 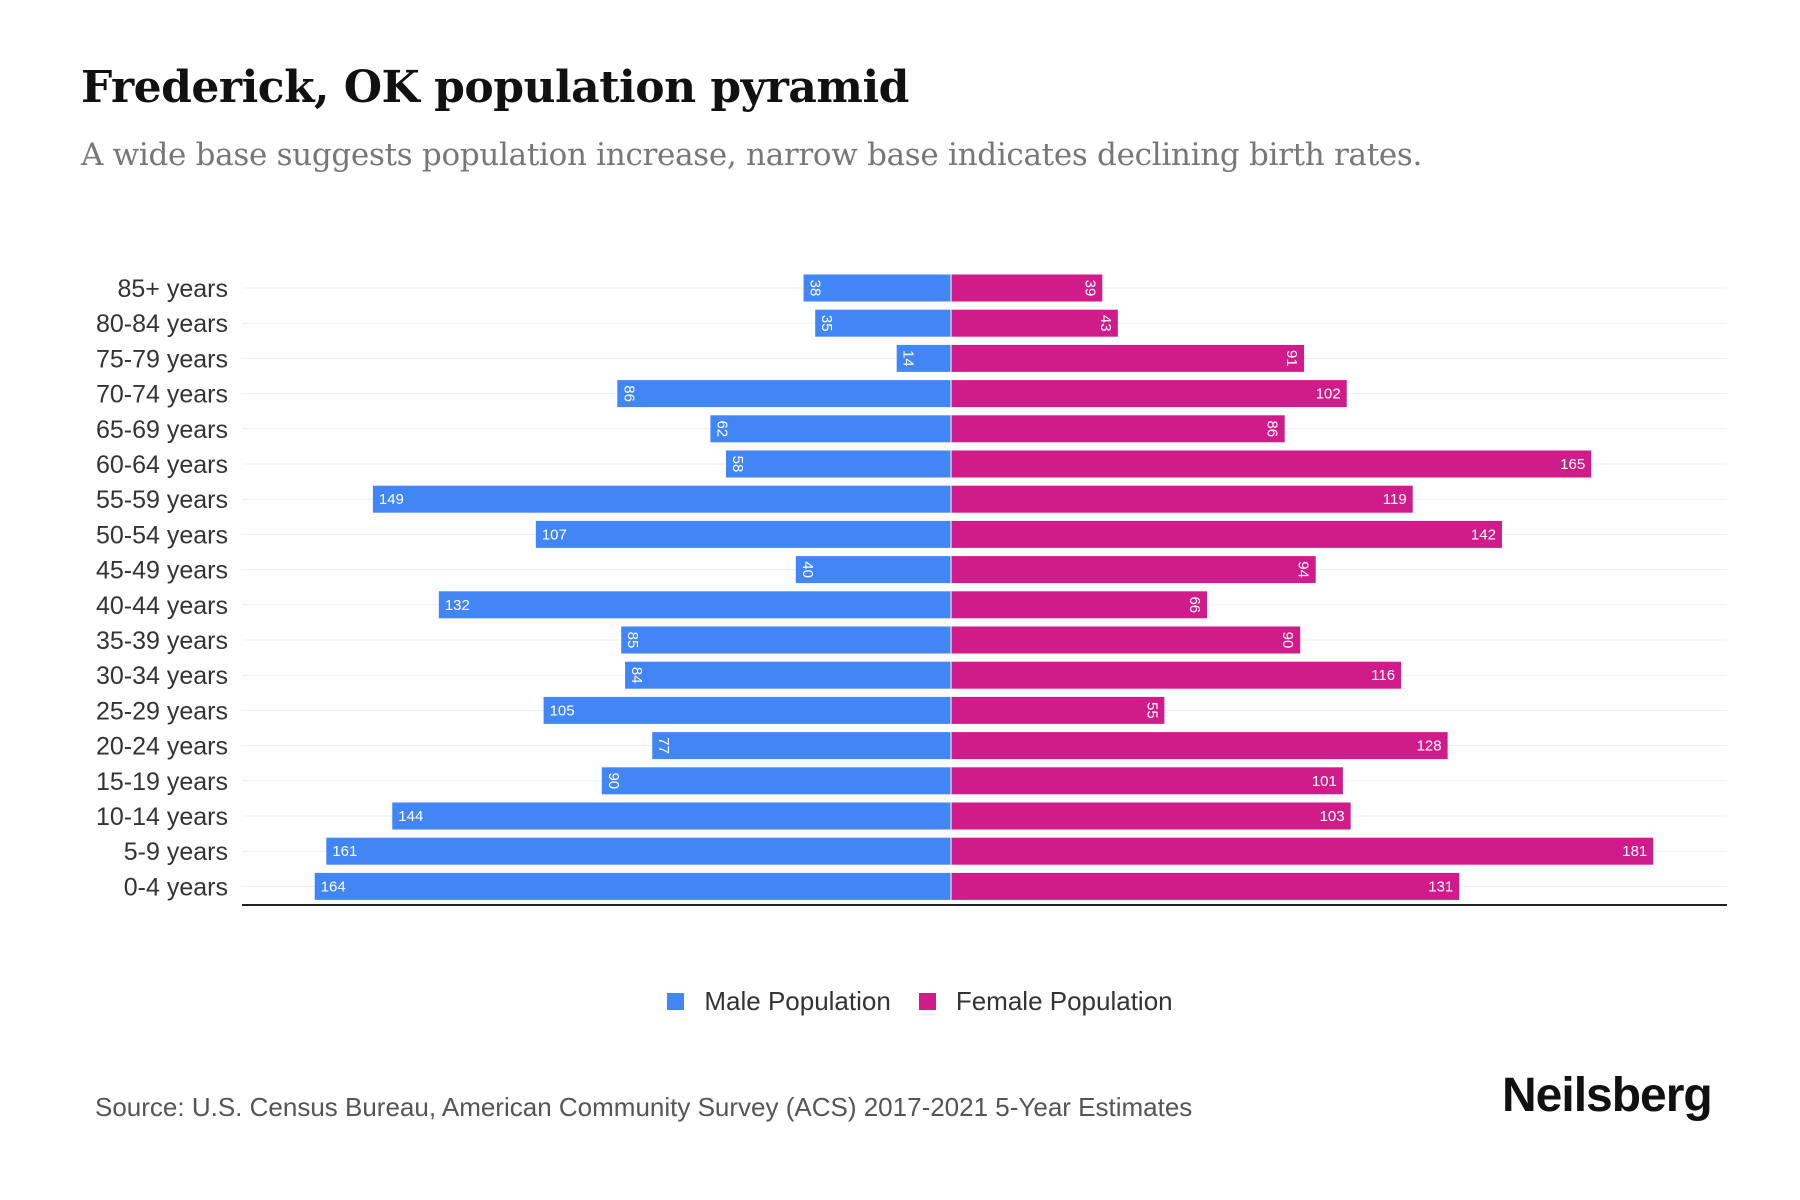 What do you see at coordinates (162, 395) in the screenshot?
I see `category-label: 70-74 years` at bounding box center [162, 395].